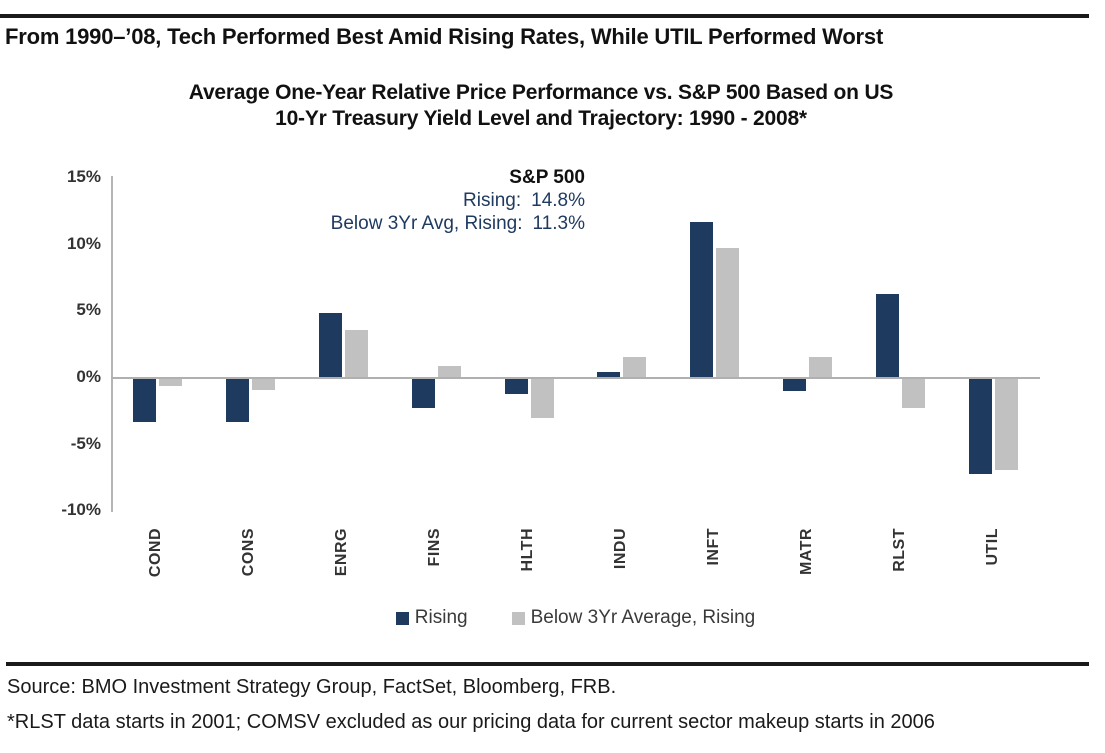 The width and height of the screenshot is (1105, 753). What do you see at coordinates (249, 552) in the screenshot?
I see `x-category-label-cons: CONS` at bounding box center [249, 552].